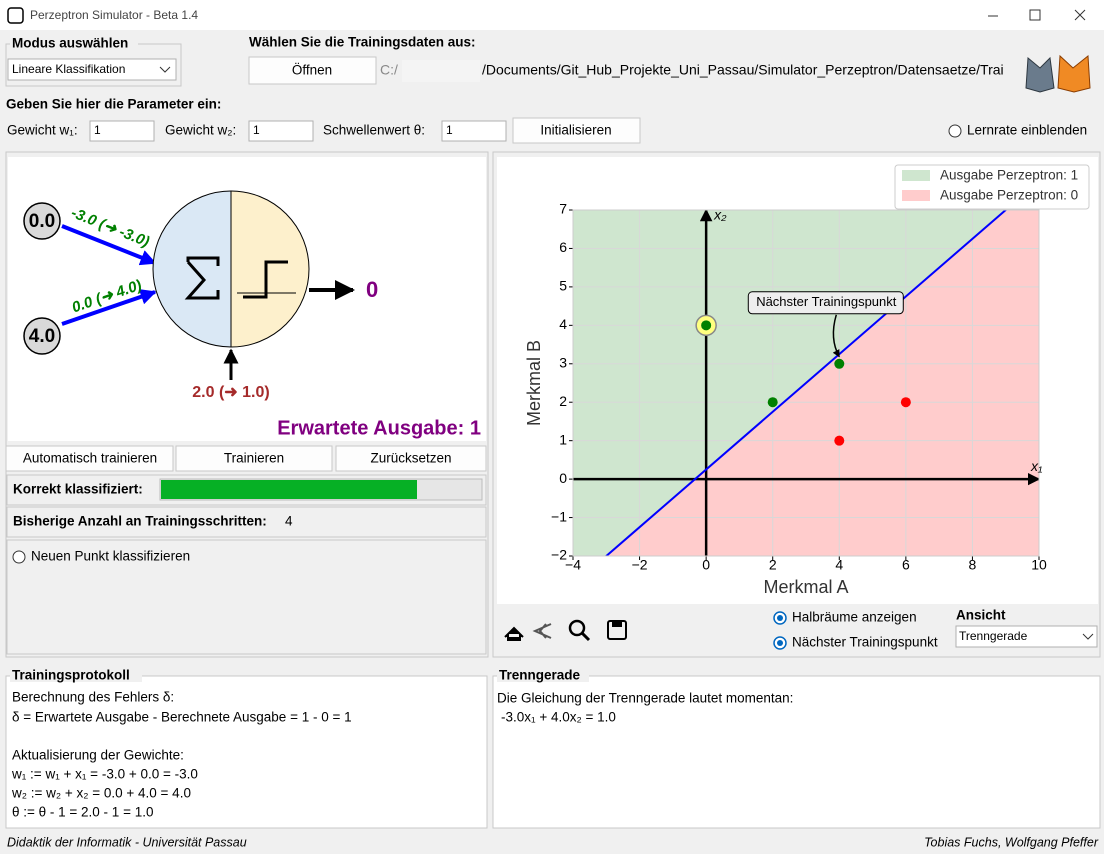 This screenshot has height=854, width=1104. I want to click on params-label: Geben Sie hier die Parameter ein:, so click(113, 104).